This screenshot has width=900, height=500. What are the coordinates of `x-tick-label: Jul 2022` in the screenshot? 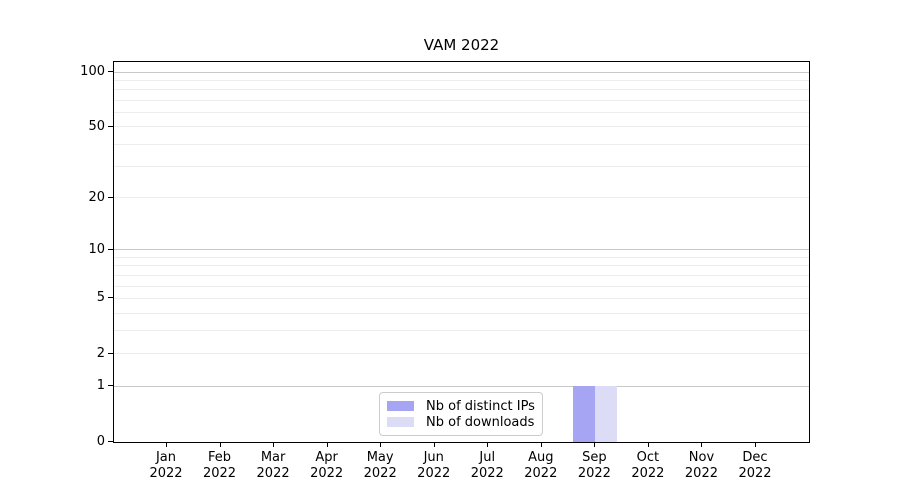 It's located at (487, 465).